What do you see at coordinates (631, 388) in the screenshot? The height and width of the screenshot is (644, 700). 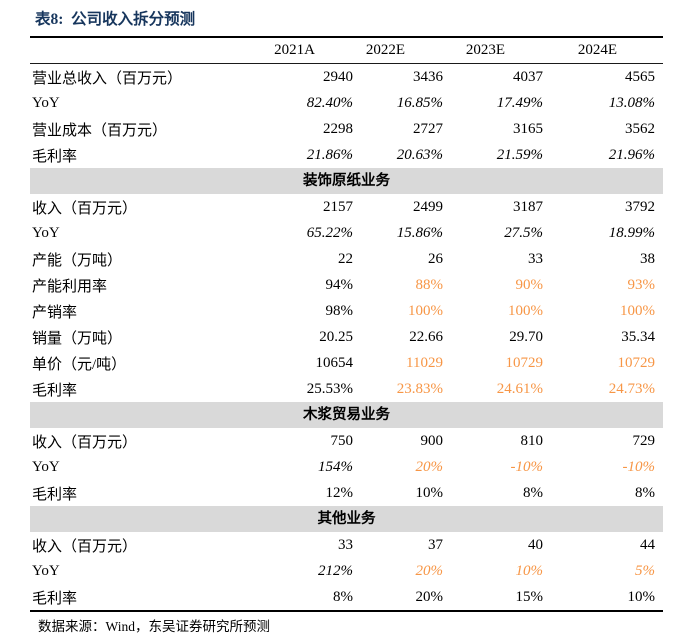 I see `value-cell: 24.73%` at bounding box center [631, 388].